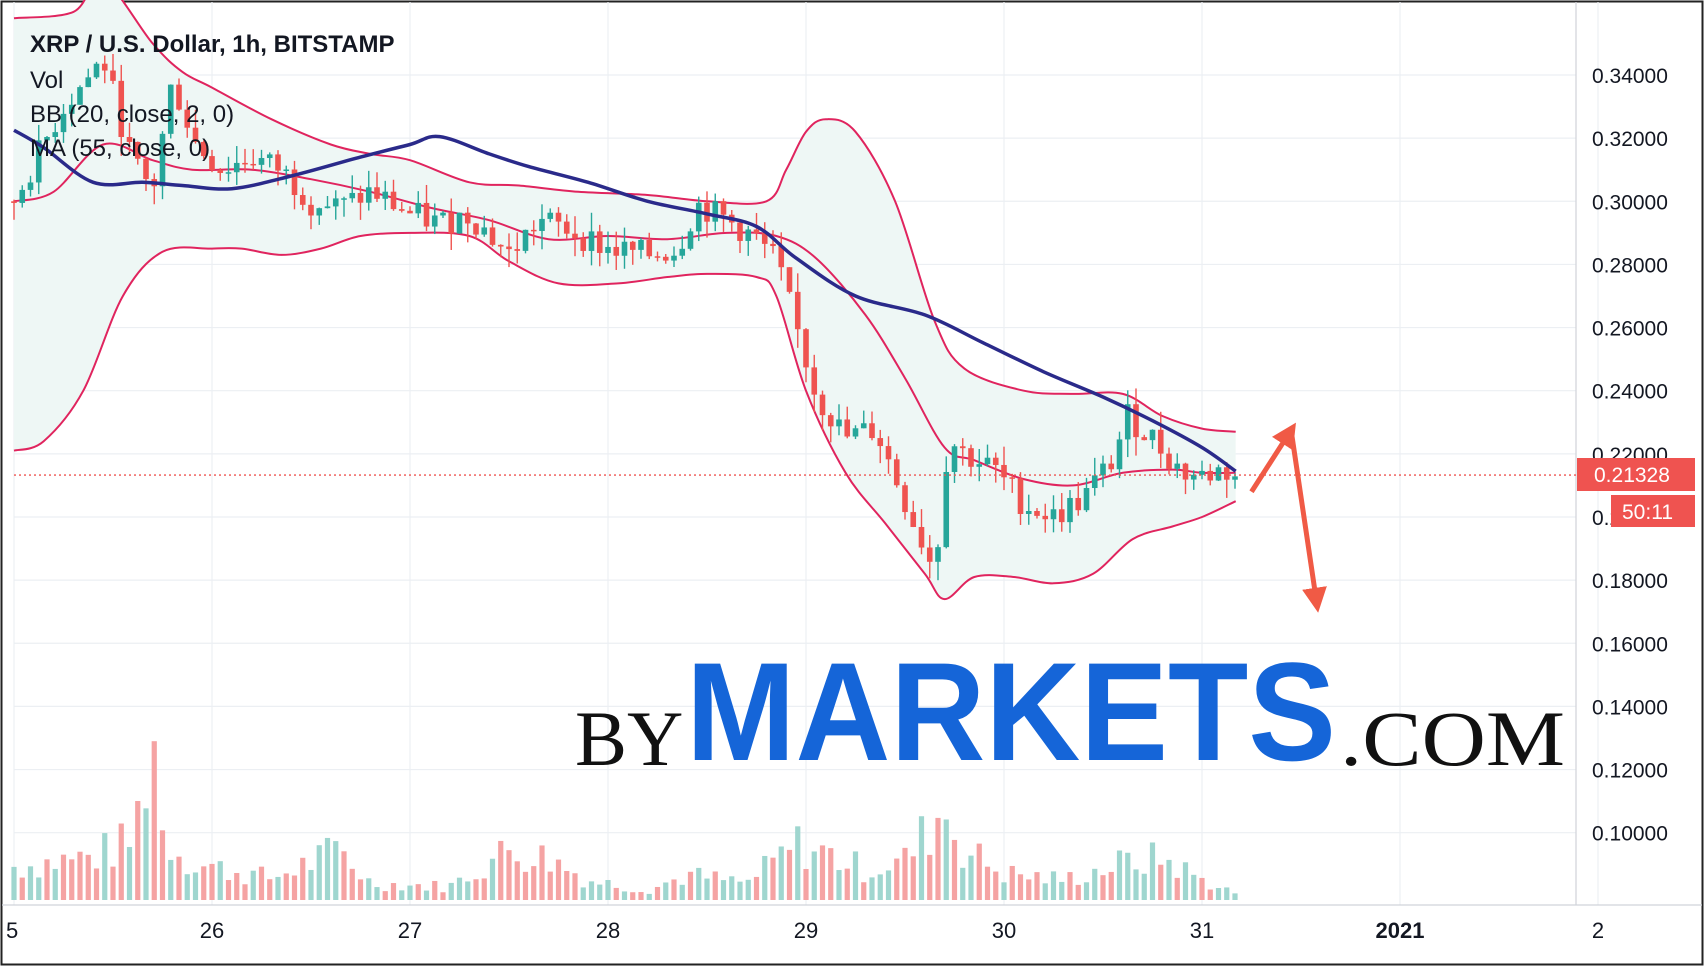 This screenshot has height=966, width=1704. What do you see at coordinates (212, 44) in the screenshot?
I see `symbol-title: XRP / U.S. Dollar, 1h, BITSTAMP` at bounding box center [212, 44].